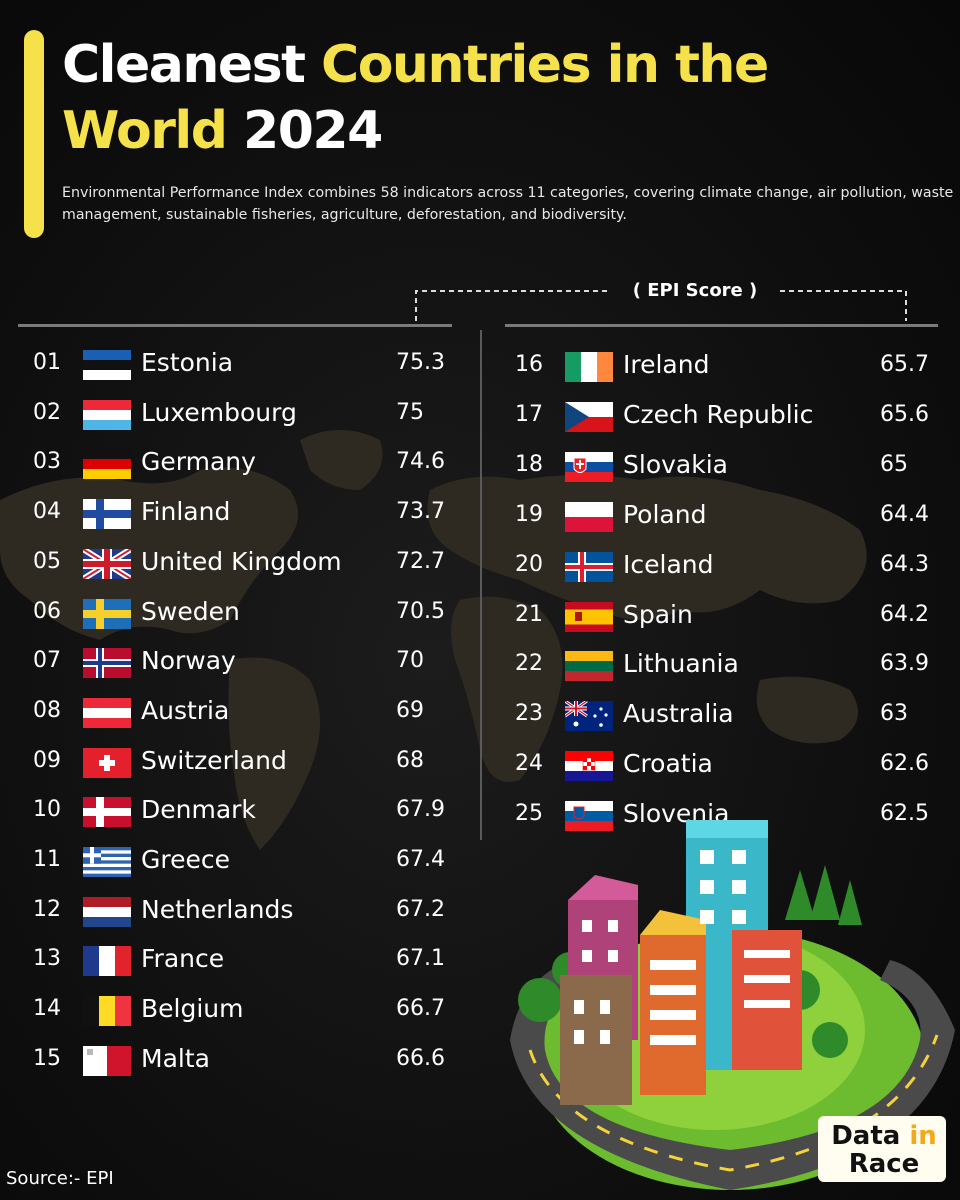 The height and width of the screenshot is (1200, 960). I want to click on malta-flag-icon, so click(107, 1061).